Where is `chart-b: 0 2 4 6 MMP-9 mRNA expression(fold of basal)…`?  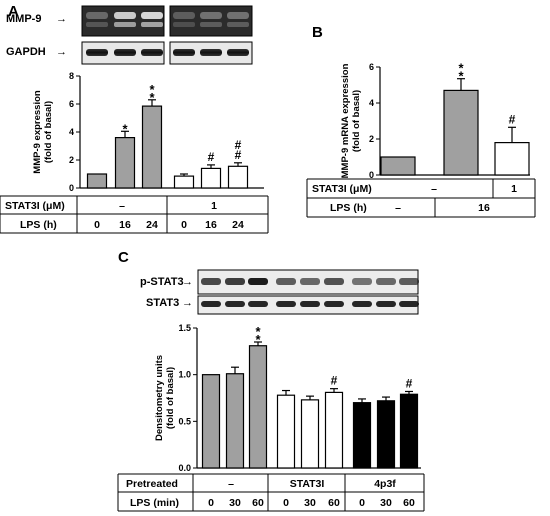 chart-b: 0 2 4 6 MMP-9 mRNA expression(fold of basal)… is located at coordinates (435, 120).